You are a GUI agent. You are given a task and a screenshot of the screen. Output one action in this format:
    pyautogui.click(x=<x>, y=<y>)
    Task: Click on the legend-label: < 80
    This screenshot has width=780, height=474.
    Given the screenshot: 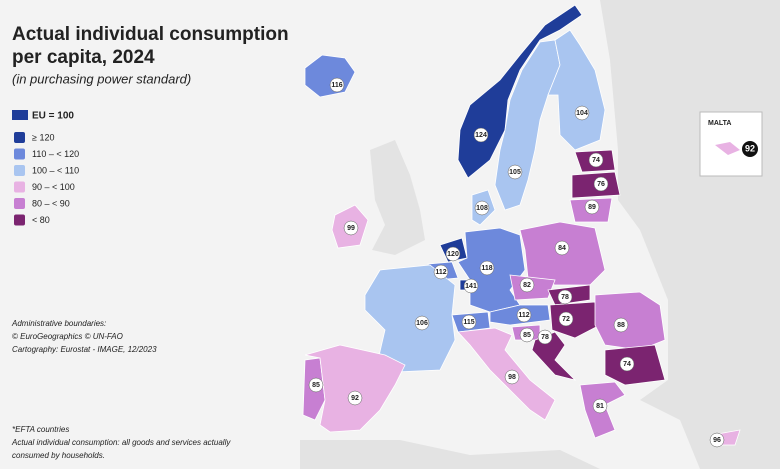 What is the action you would take?
    pyautogui.click(x=41, y=220)
    